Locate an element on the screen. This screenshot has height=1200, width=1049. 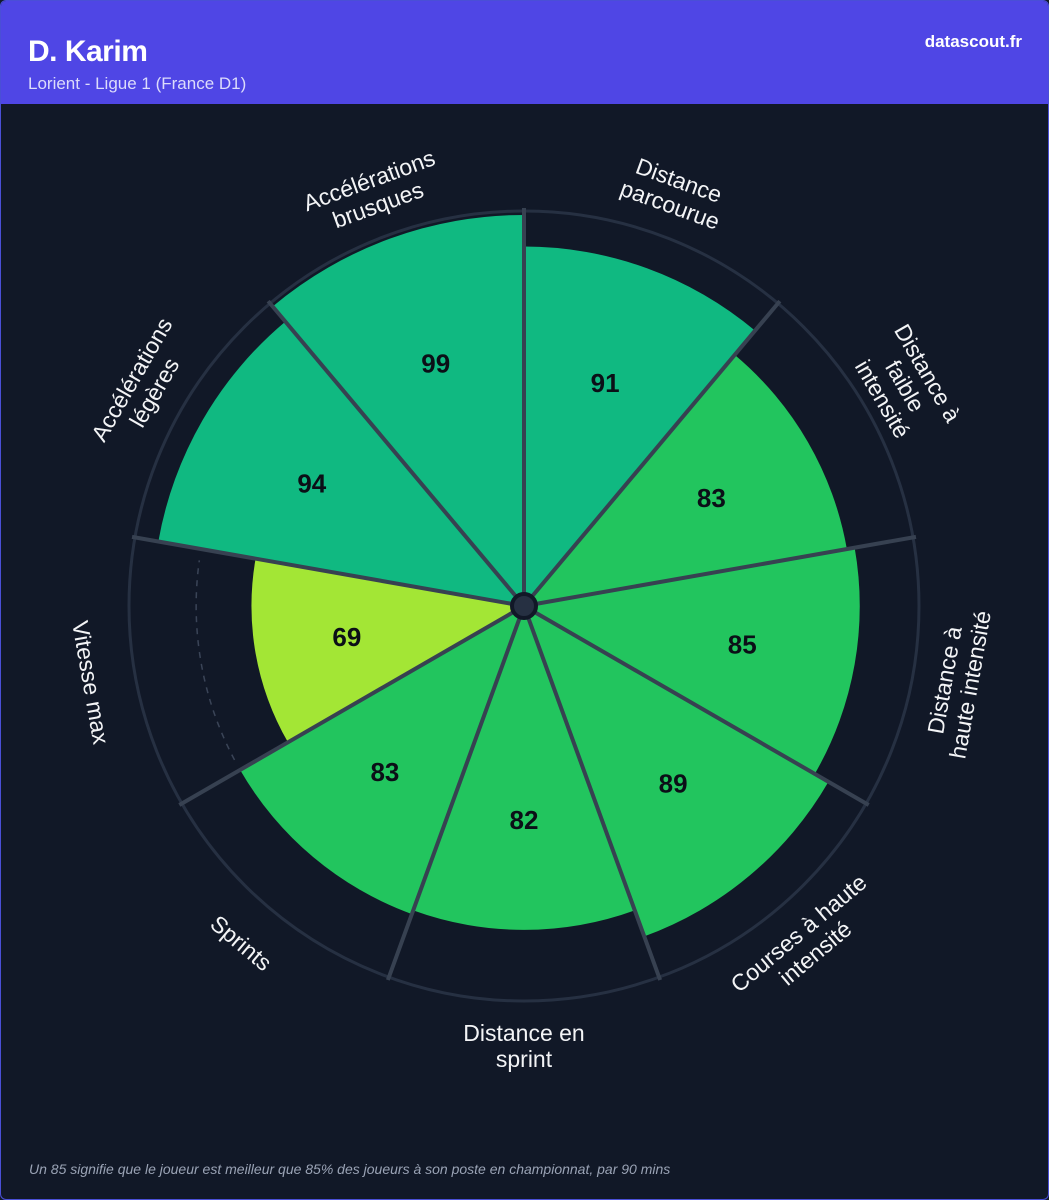
player-name: D. Karim is located at coordinates (88, 51).